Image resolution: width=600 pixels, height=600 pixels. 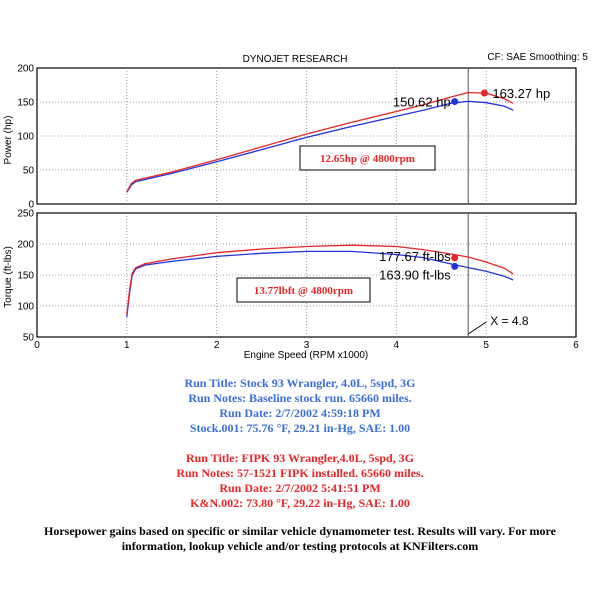 What do you see at coordinates (29, 338) in the screenshot?
I see `torque-y-tick-label: 50` at bounding box center [29, 338].